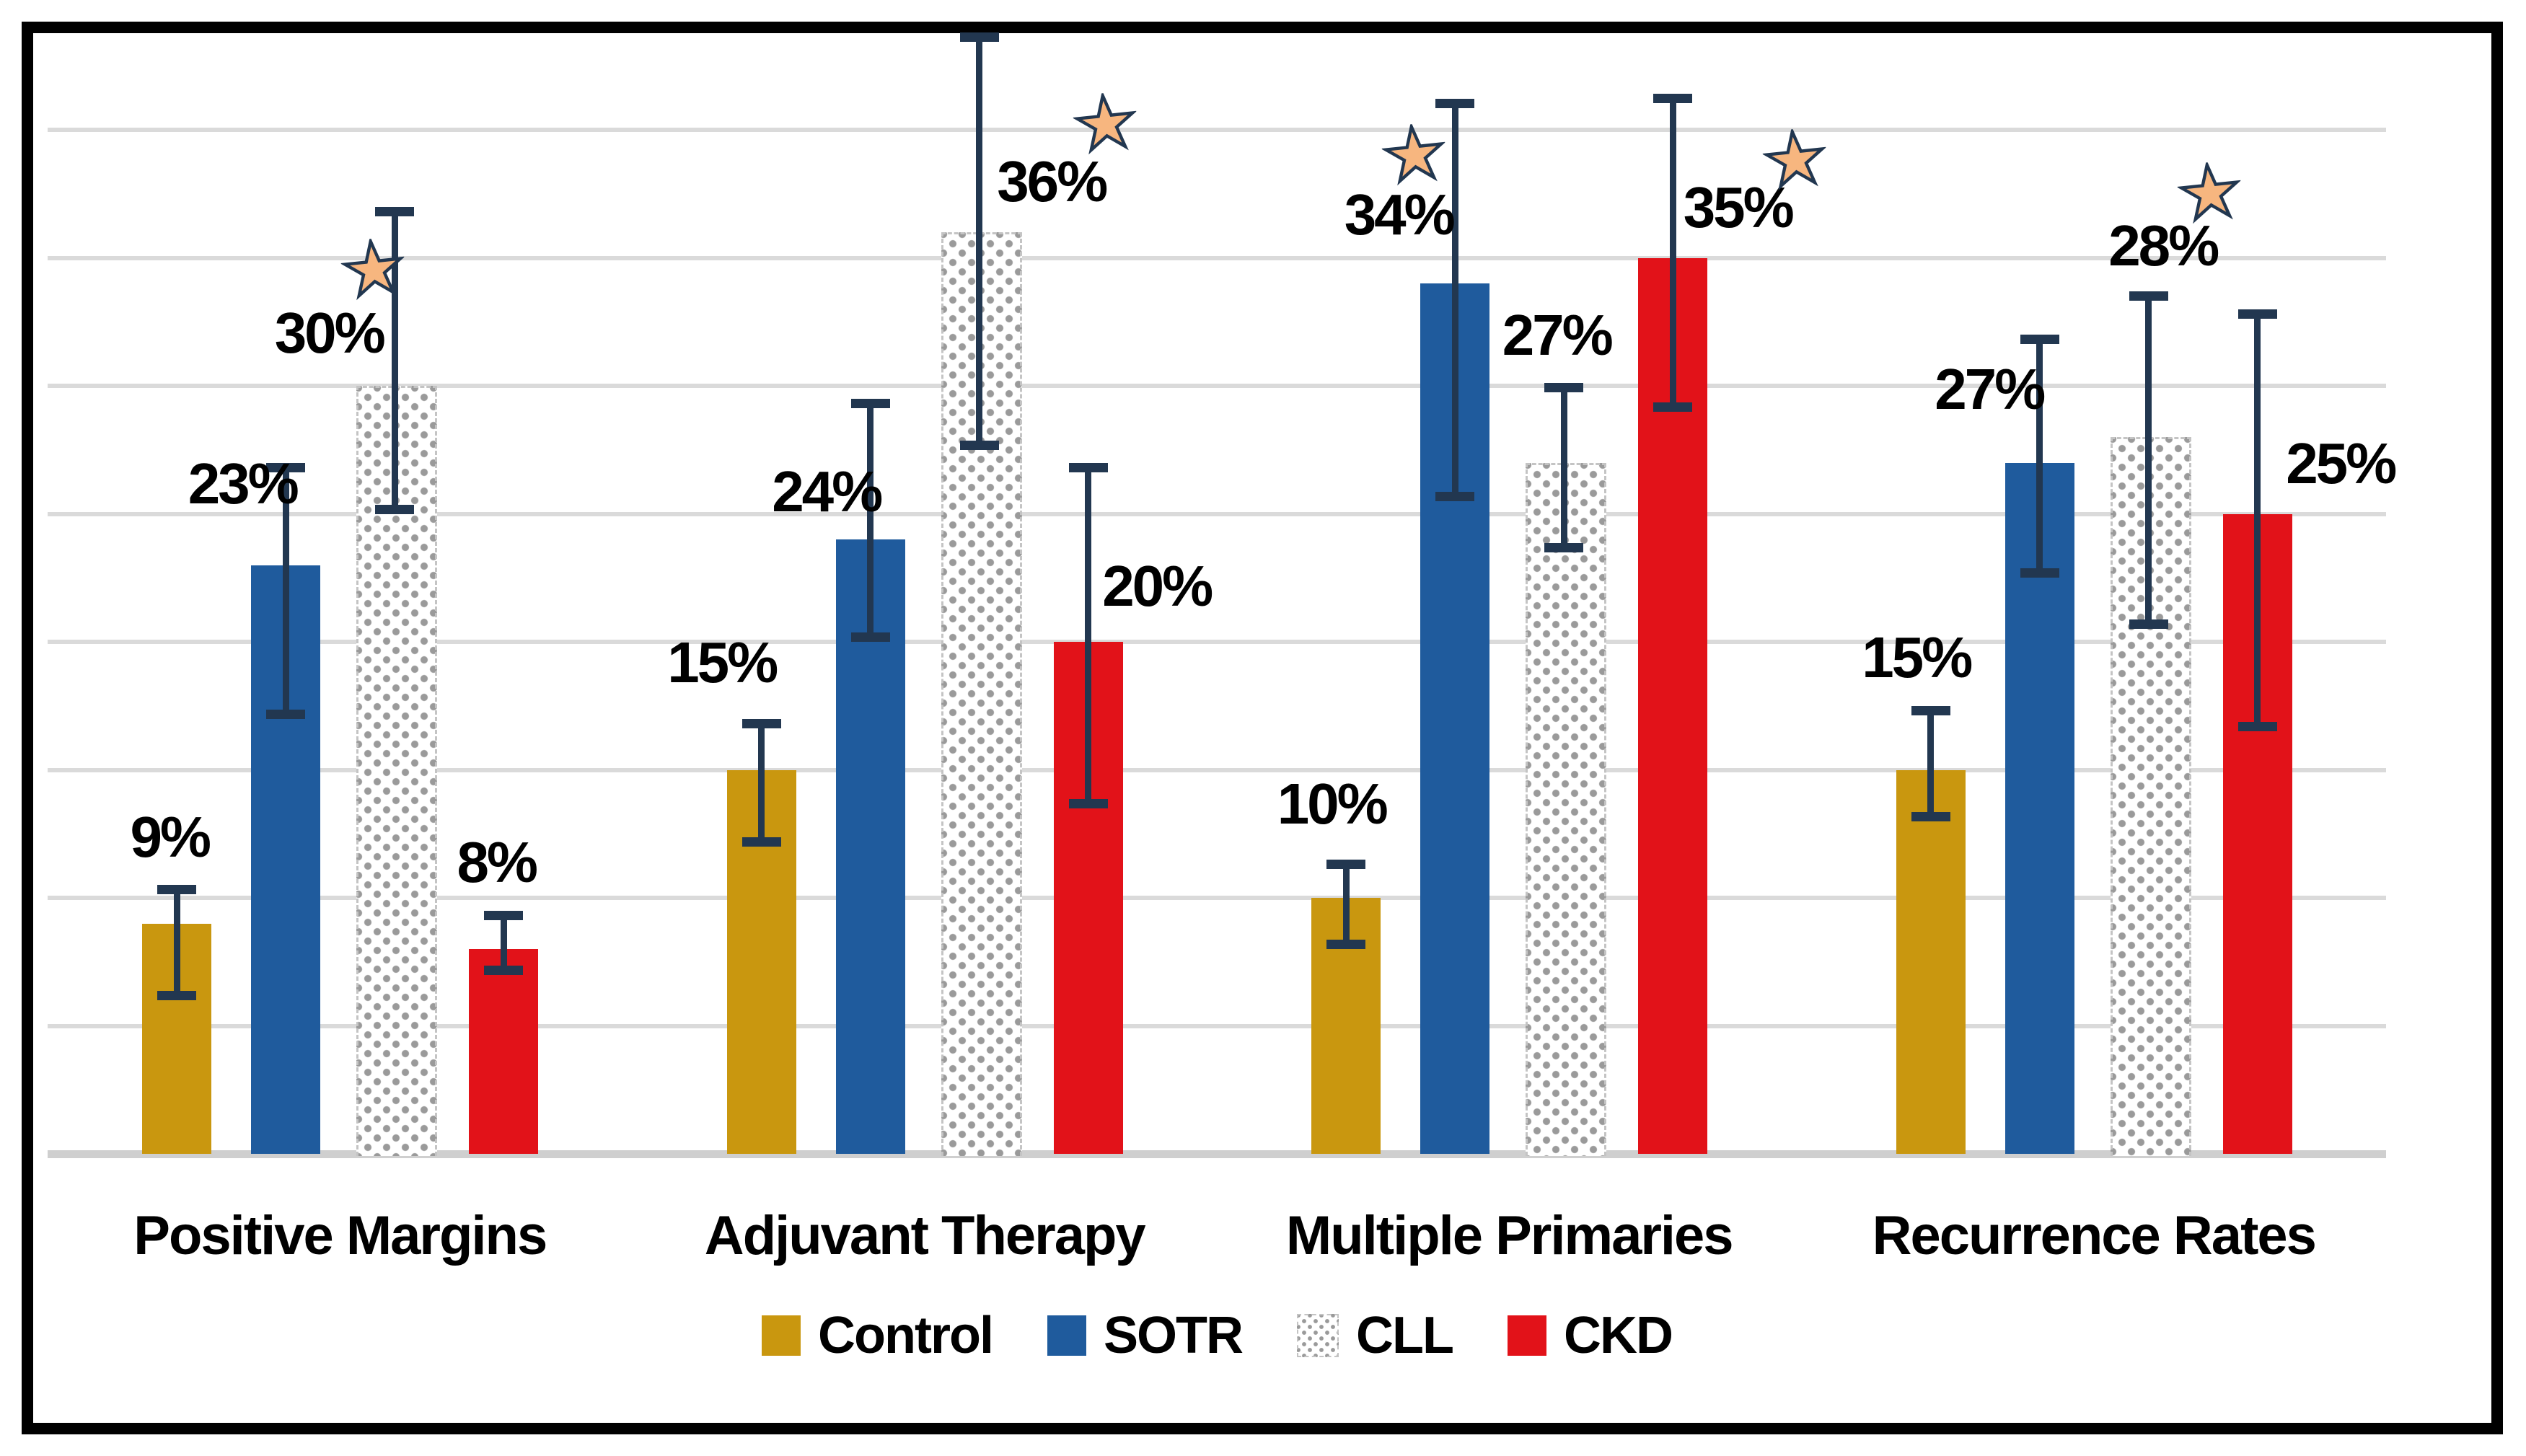 Image resolution: width=2526 pixels, height=1456 pixels. I want to click on data-label: 20%, so click(1157, 585).